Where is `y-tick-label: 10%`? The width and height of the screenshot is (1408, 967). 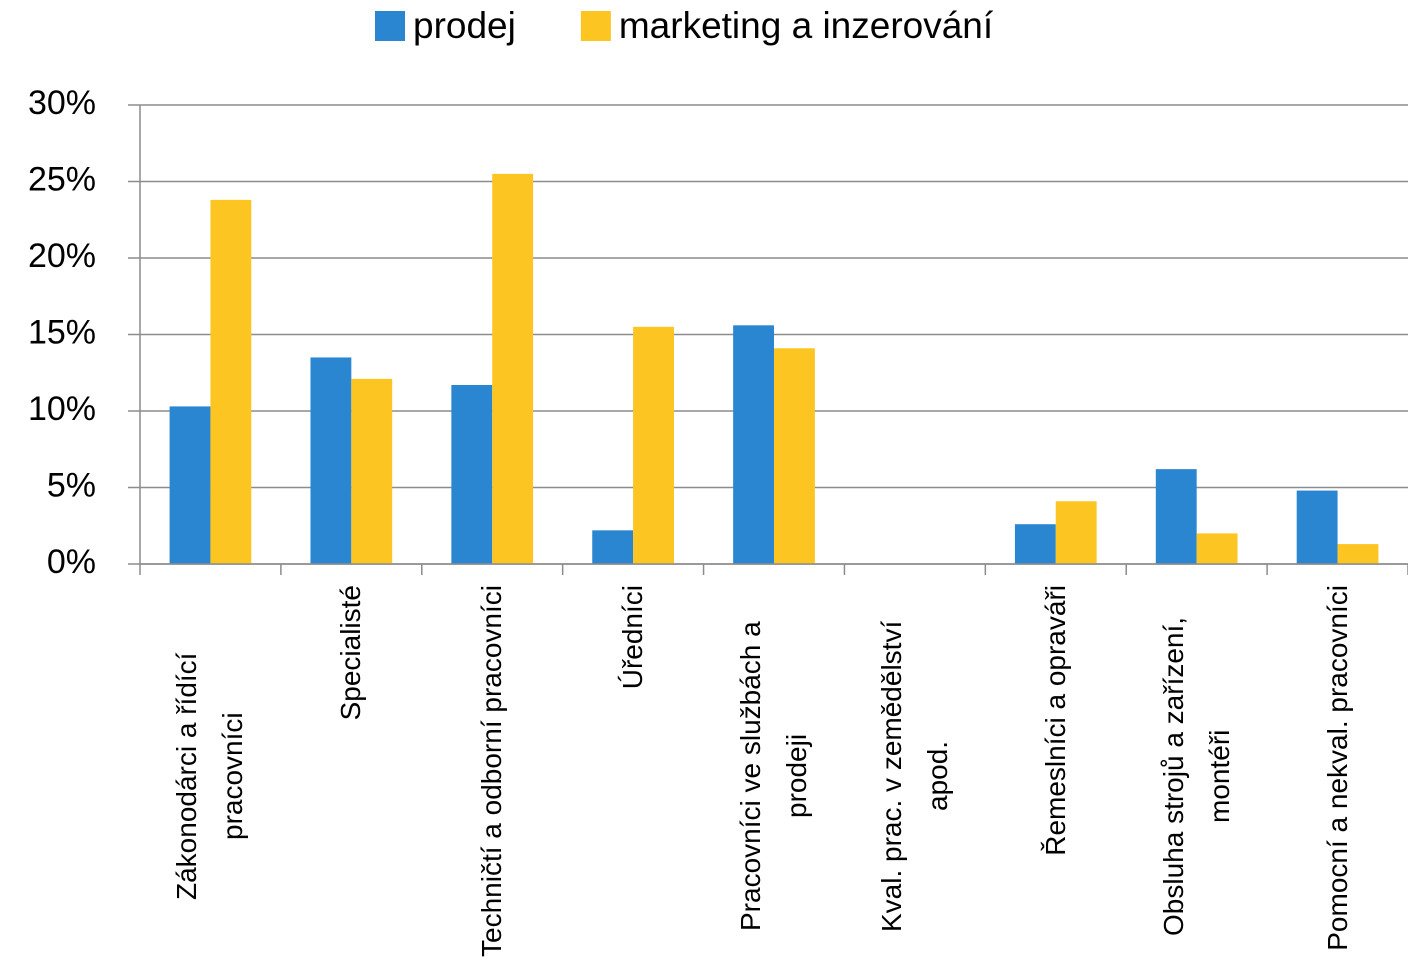
y-tick-label: 10% is located at coordinates (62, 409).